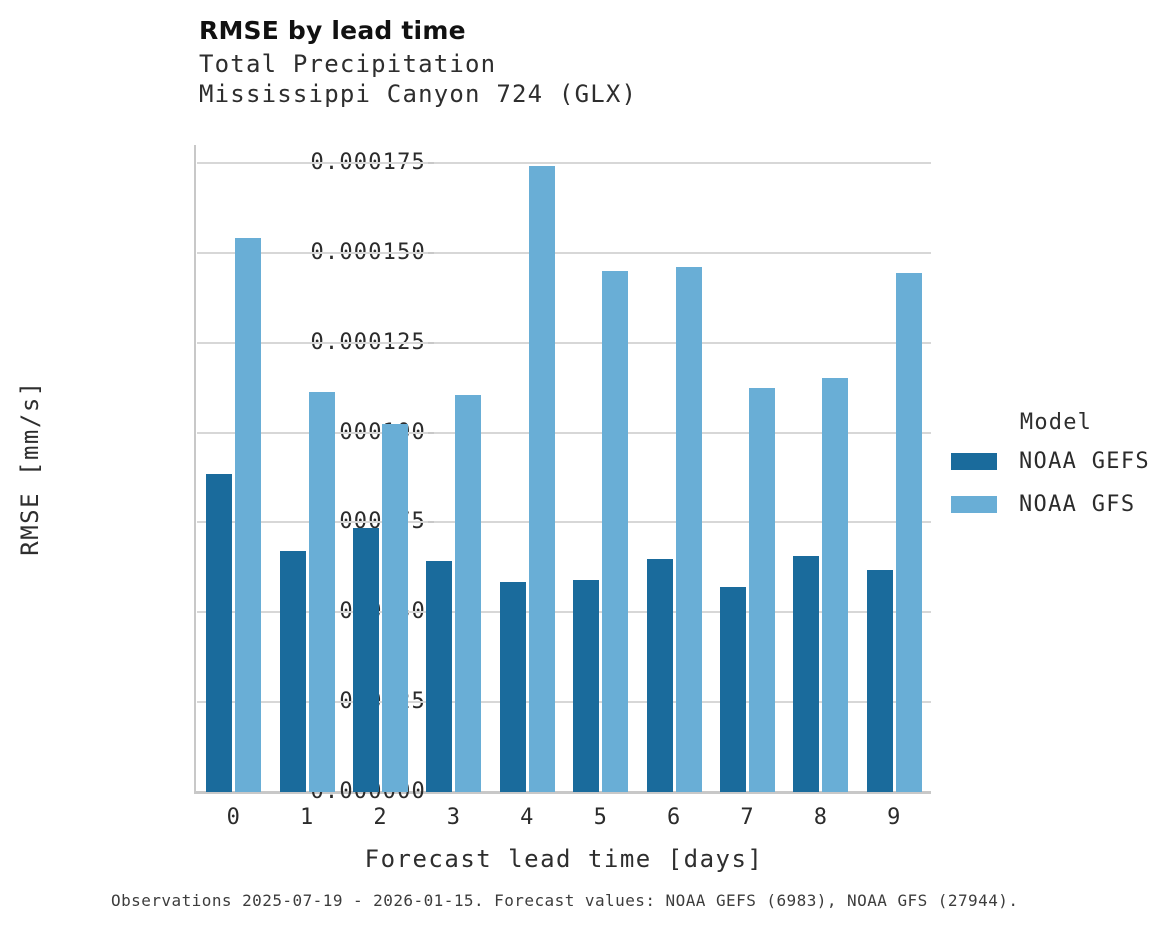  I want to click on y-axis-spine, so click(195, 469).